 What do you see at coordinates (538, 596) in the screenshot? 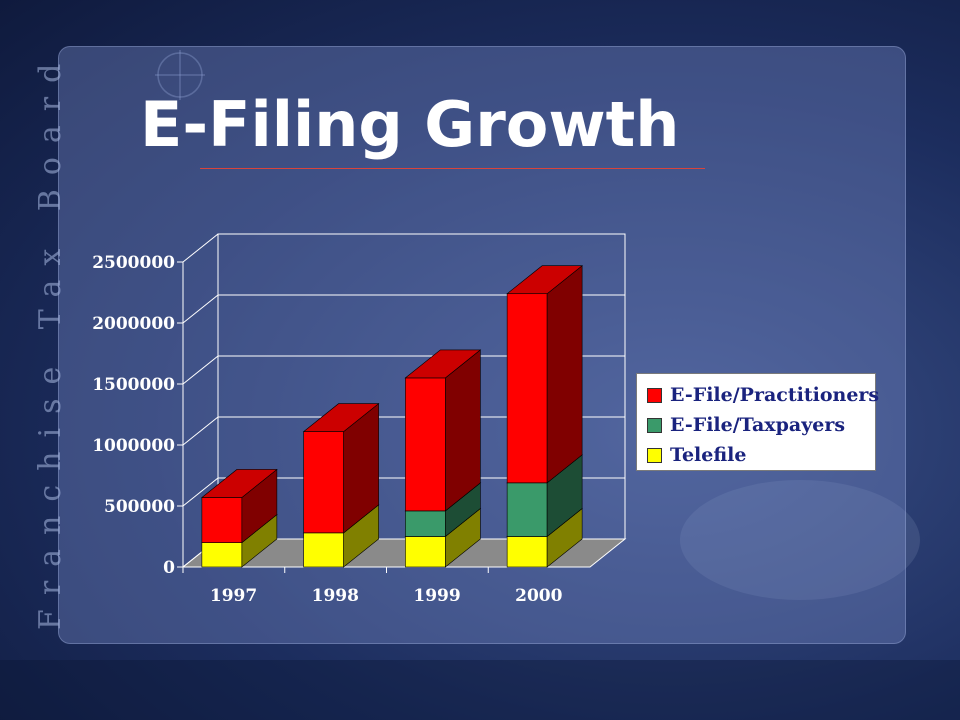
I see `x-category-label: 2000` at bounding box center [538, 596].